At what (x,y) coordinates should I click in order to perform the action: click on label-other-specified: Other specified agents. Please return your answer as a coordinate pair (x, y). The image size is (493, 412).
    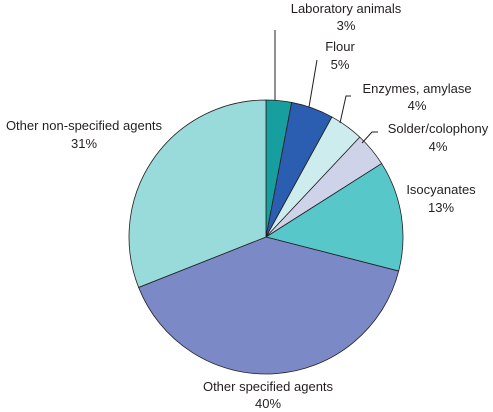
    Looking at the image, I should click on (268, 386).